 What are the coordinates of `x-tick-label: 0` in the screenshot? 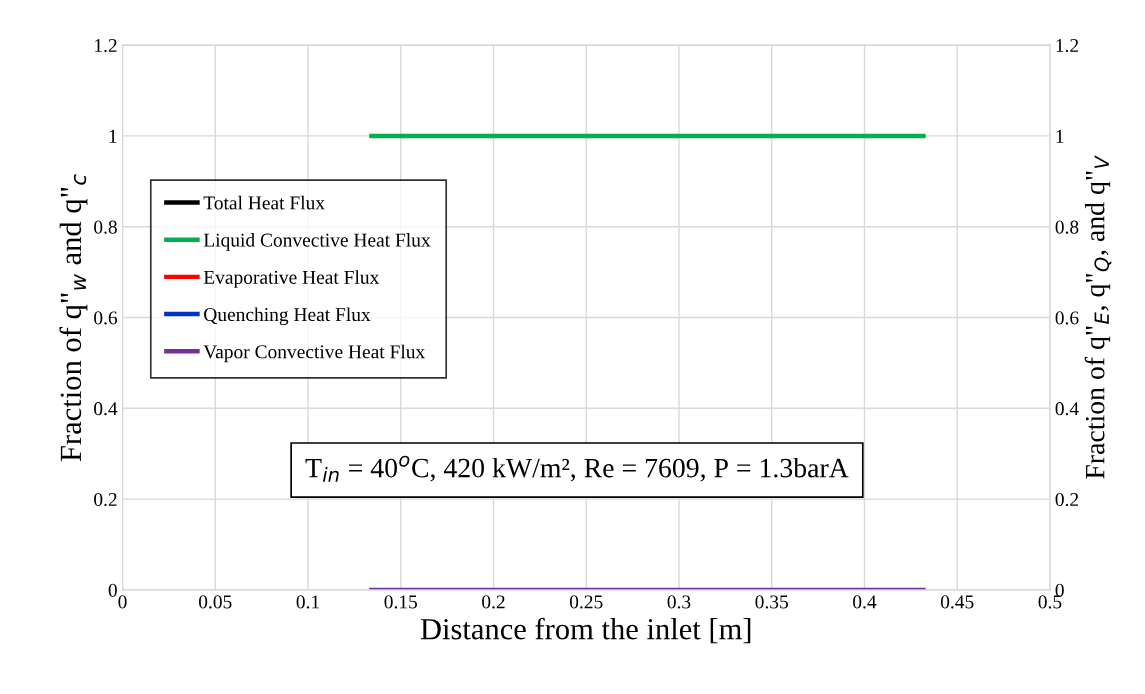 It's located at (122, 602).